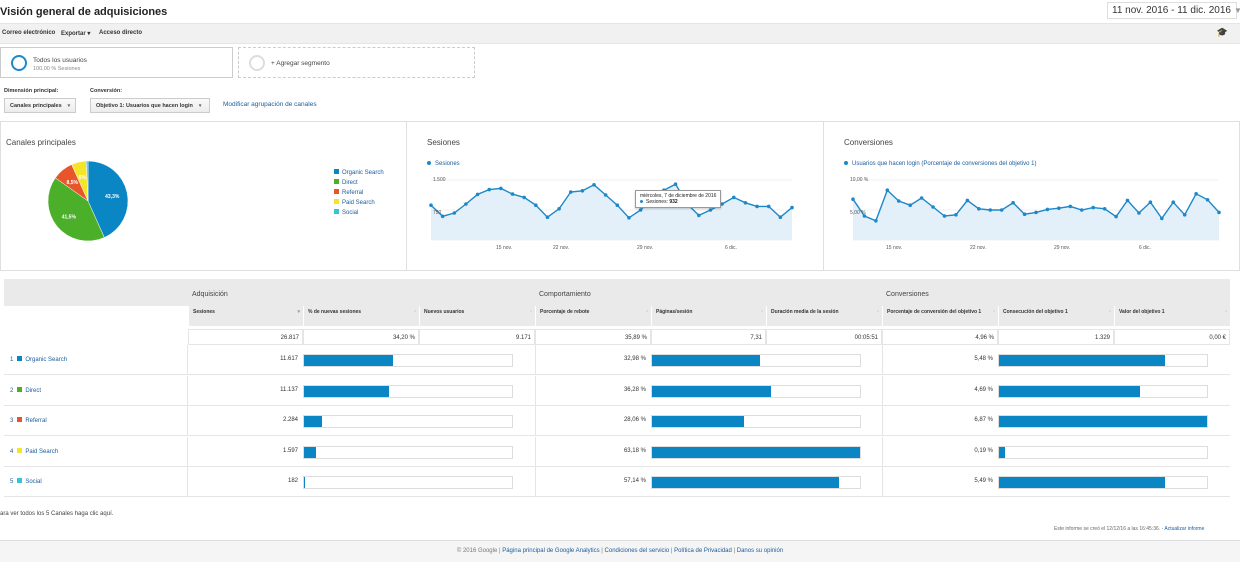  What do you see at coordinates (121, 33) in the screenshot?
I see `shortcut-button: Acceso directo` at bounding box center [121, 33].